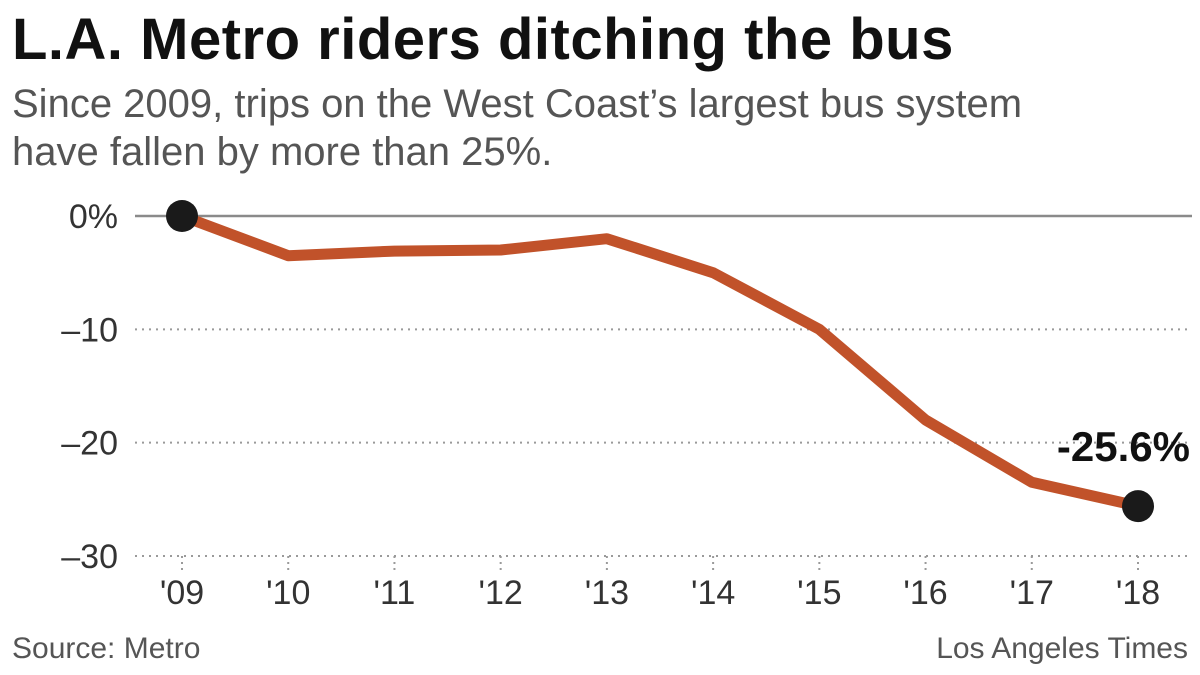  I want to click on x-tick-label: '09, so click(182, 593).